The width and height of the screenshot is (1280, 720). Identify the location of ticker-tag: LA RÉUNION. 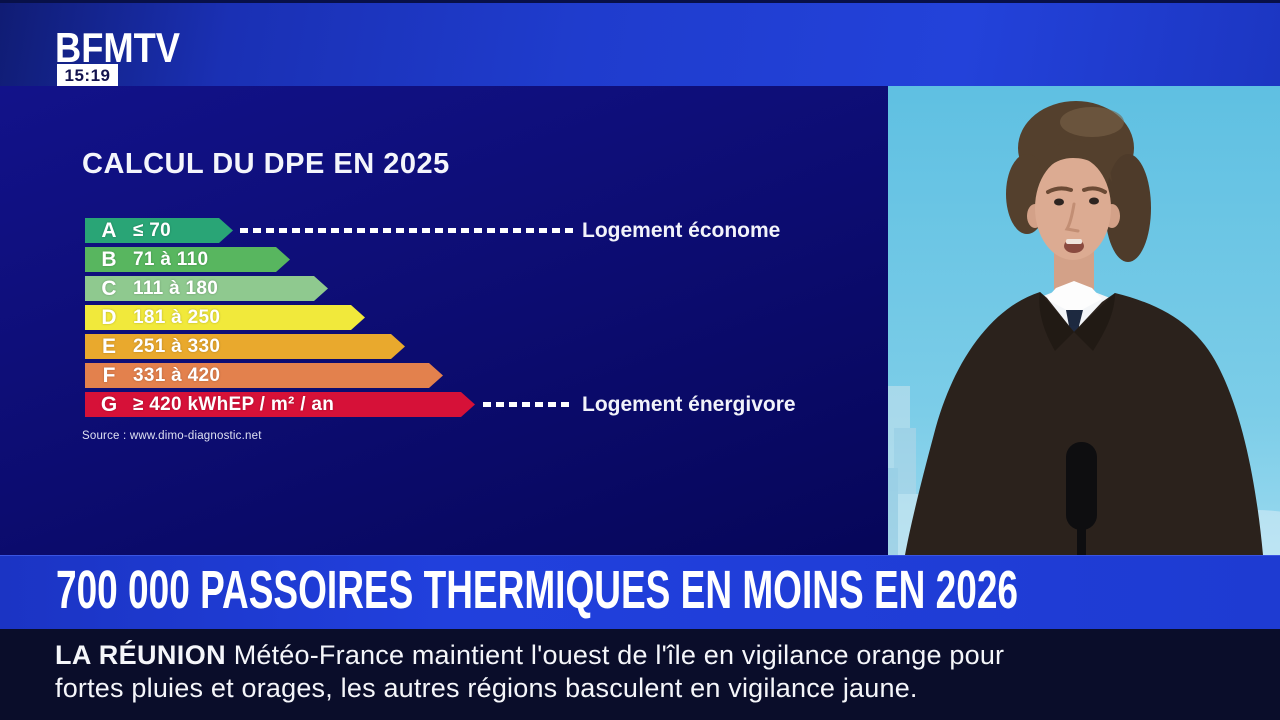
(140, 655).